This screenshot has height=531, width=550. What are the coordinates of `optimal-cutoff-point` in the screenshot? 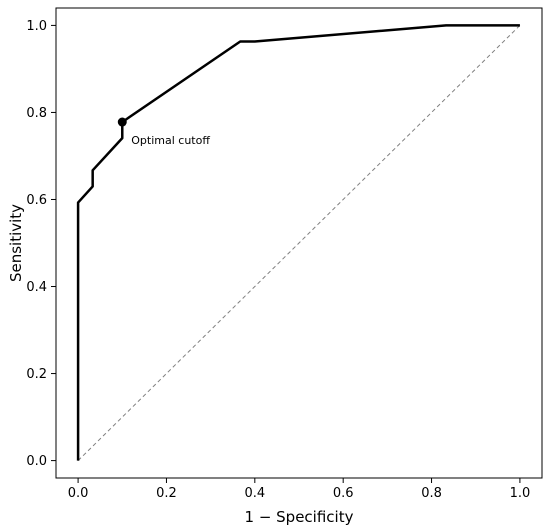 It's located at (122, 122).